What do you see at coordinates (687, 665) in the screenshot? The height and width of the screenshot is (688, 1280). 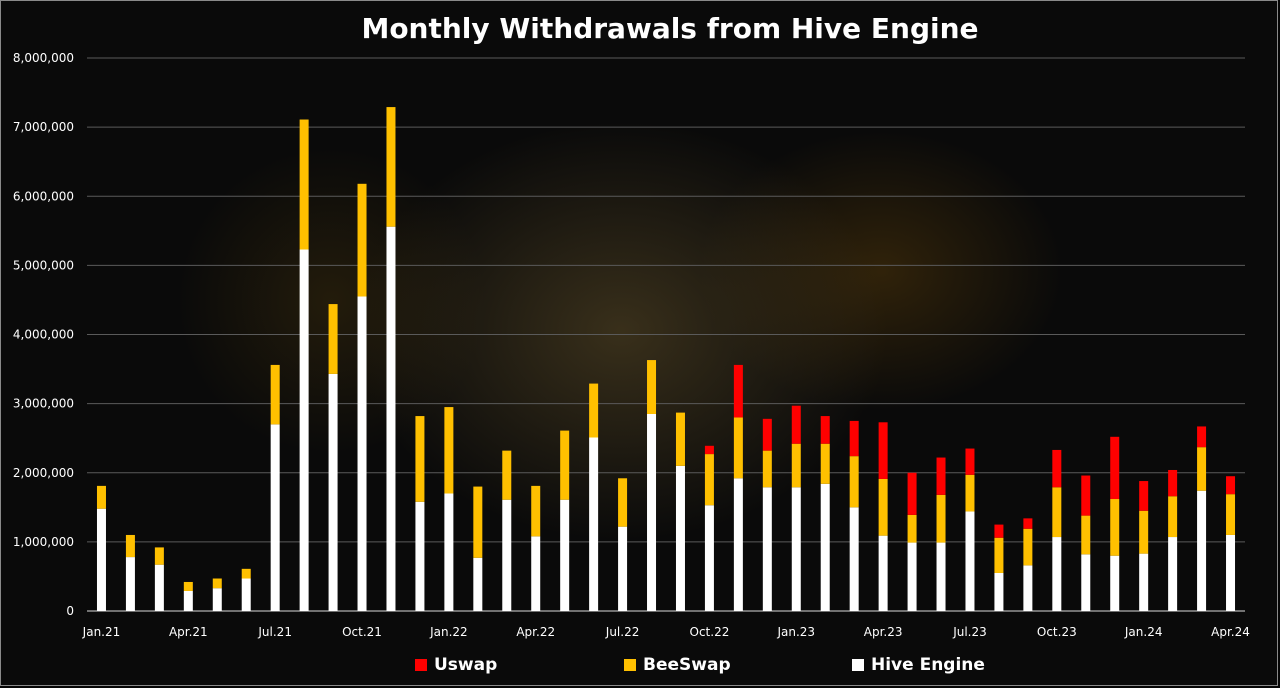 I see `legend-label-beeswap: BeeSwap` at bounding box center [687, 665].